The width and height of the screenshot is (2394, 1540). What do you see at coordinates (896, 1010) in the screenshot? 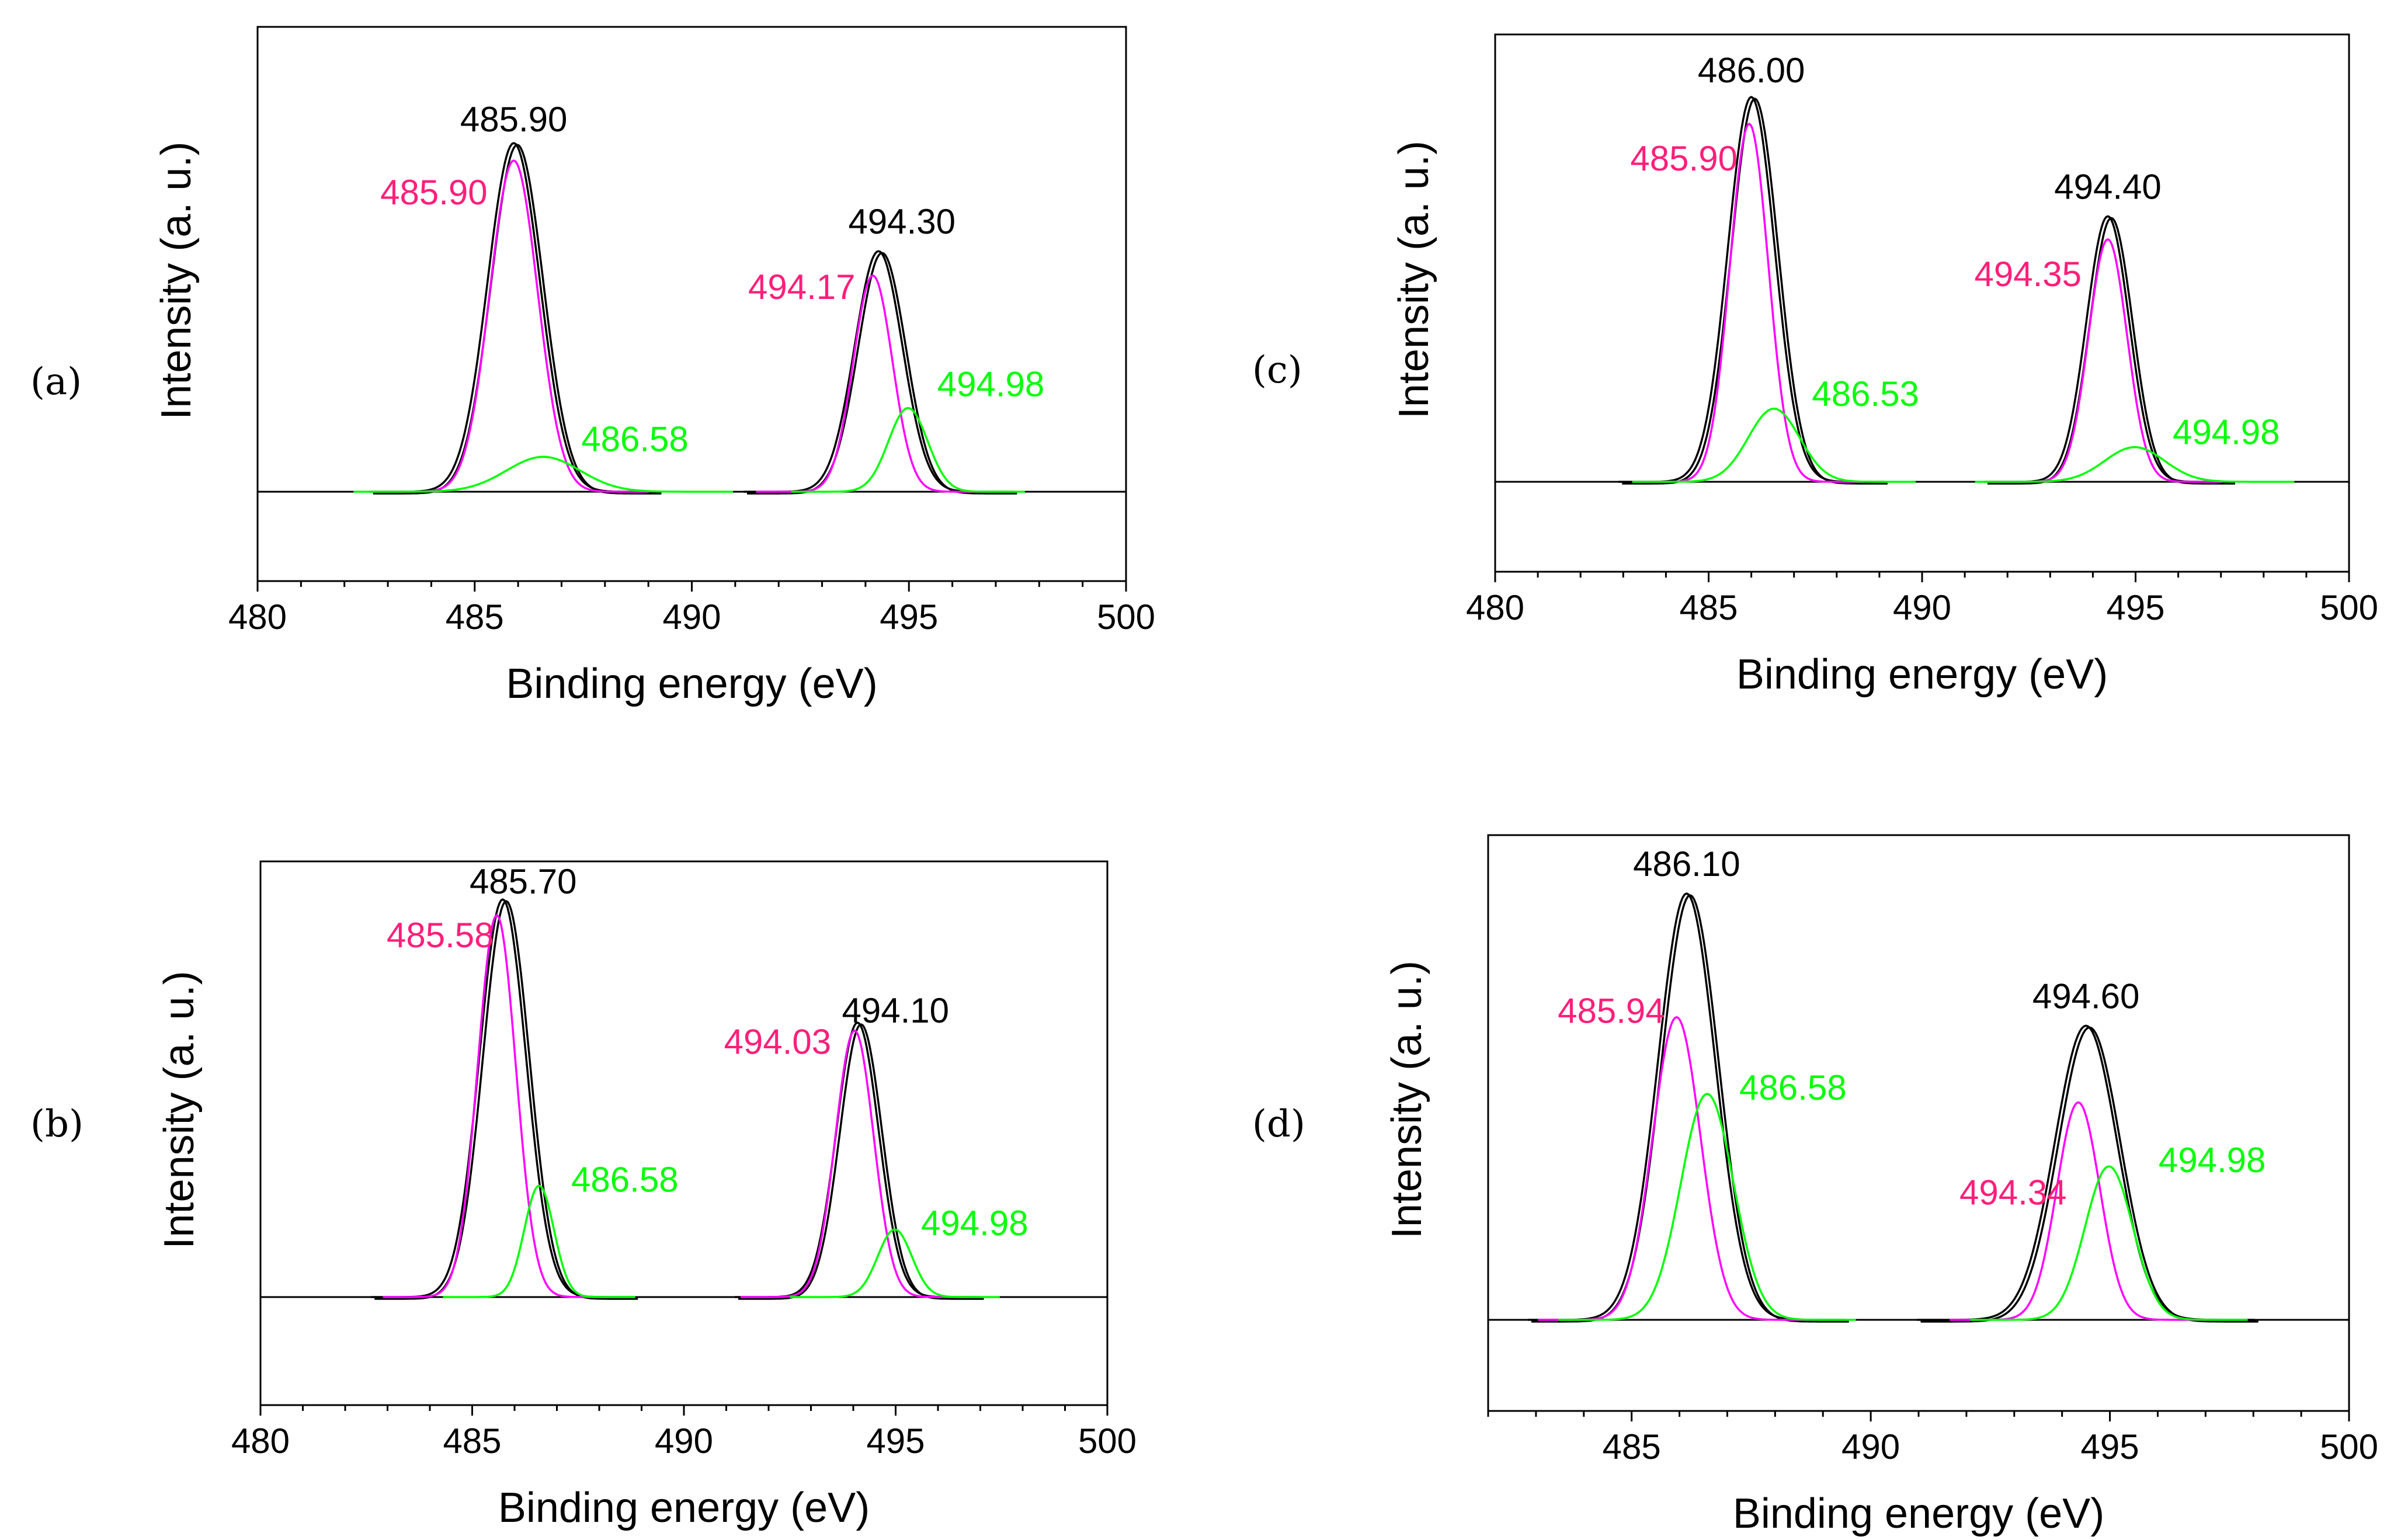
I see `envelope-peak-label: 494.10` at bounding box center [896, 1010].